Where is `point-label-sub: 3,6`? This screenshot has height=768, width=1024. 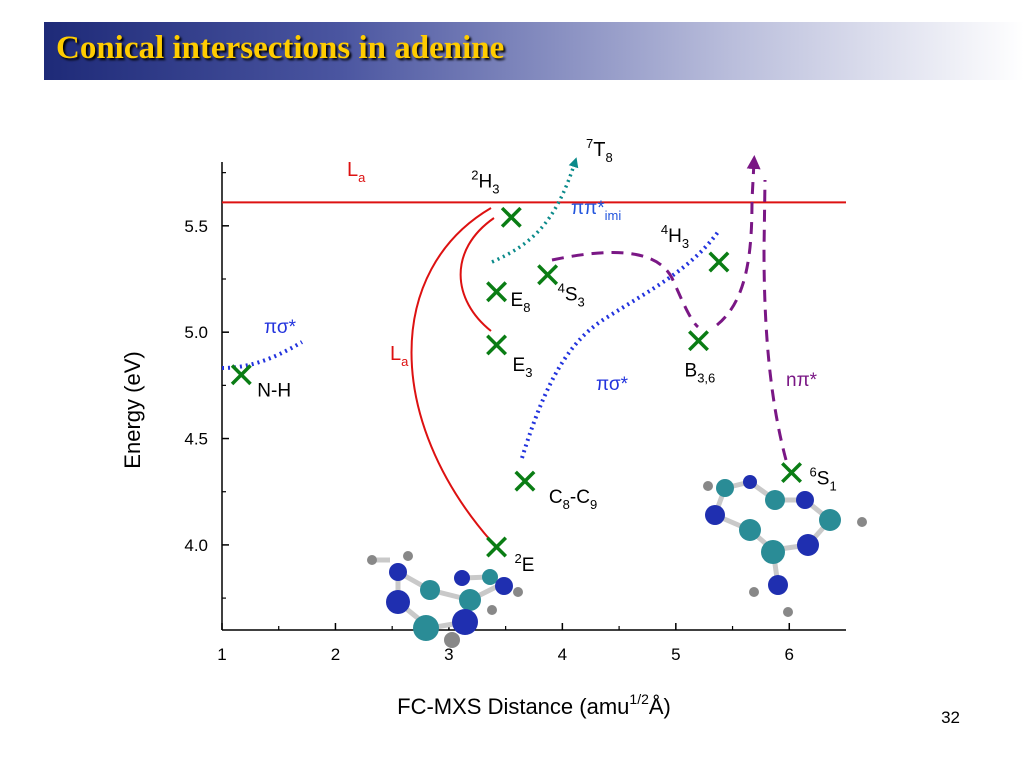 point-label-sub: 3,6 is located at coordinates (706, 378).